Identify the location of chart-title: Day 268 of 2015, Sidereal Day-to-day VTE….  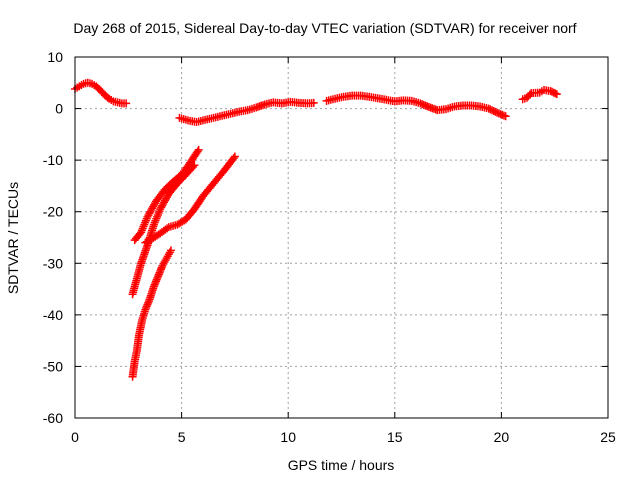
(324, 28).